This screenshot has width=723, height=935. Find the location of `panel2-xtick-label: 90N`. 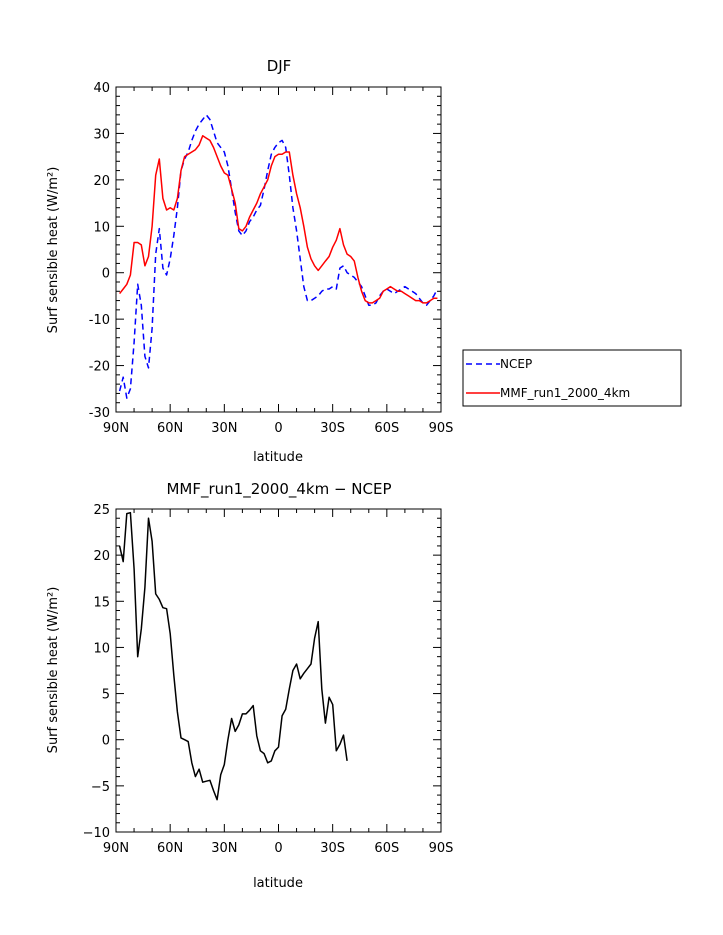

panel2-xtick-label: 90N is located at coordinates (116, 848).